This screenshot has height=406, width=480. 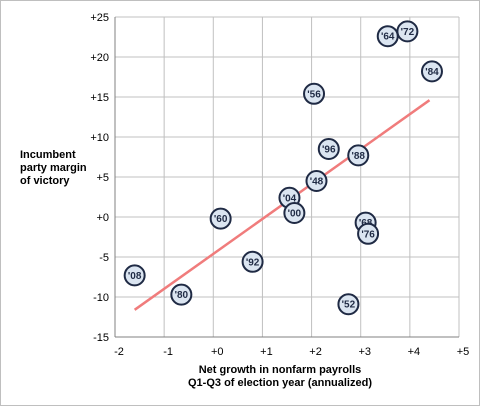 What do you see at coordinates (102, 218) in the screenshot?
I see `y-tick-label: +0` at bounding box center [102, 218].